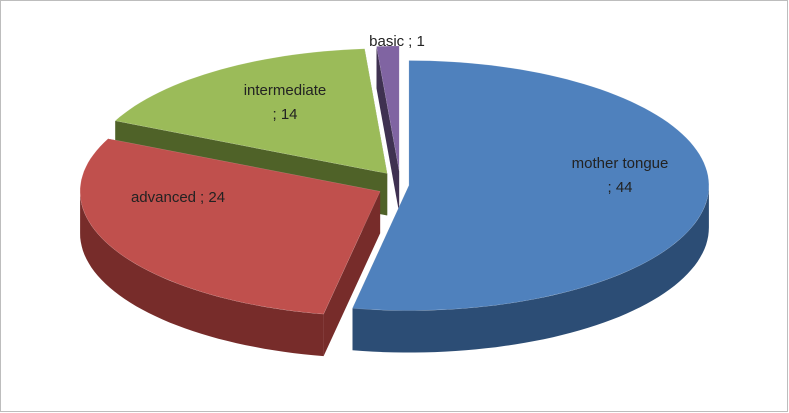  What do you see at coordinates (619, 187) in the screenshot?
I see `data-label-value: ; 44` at bounding box center [619, 187].